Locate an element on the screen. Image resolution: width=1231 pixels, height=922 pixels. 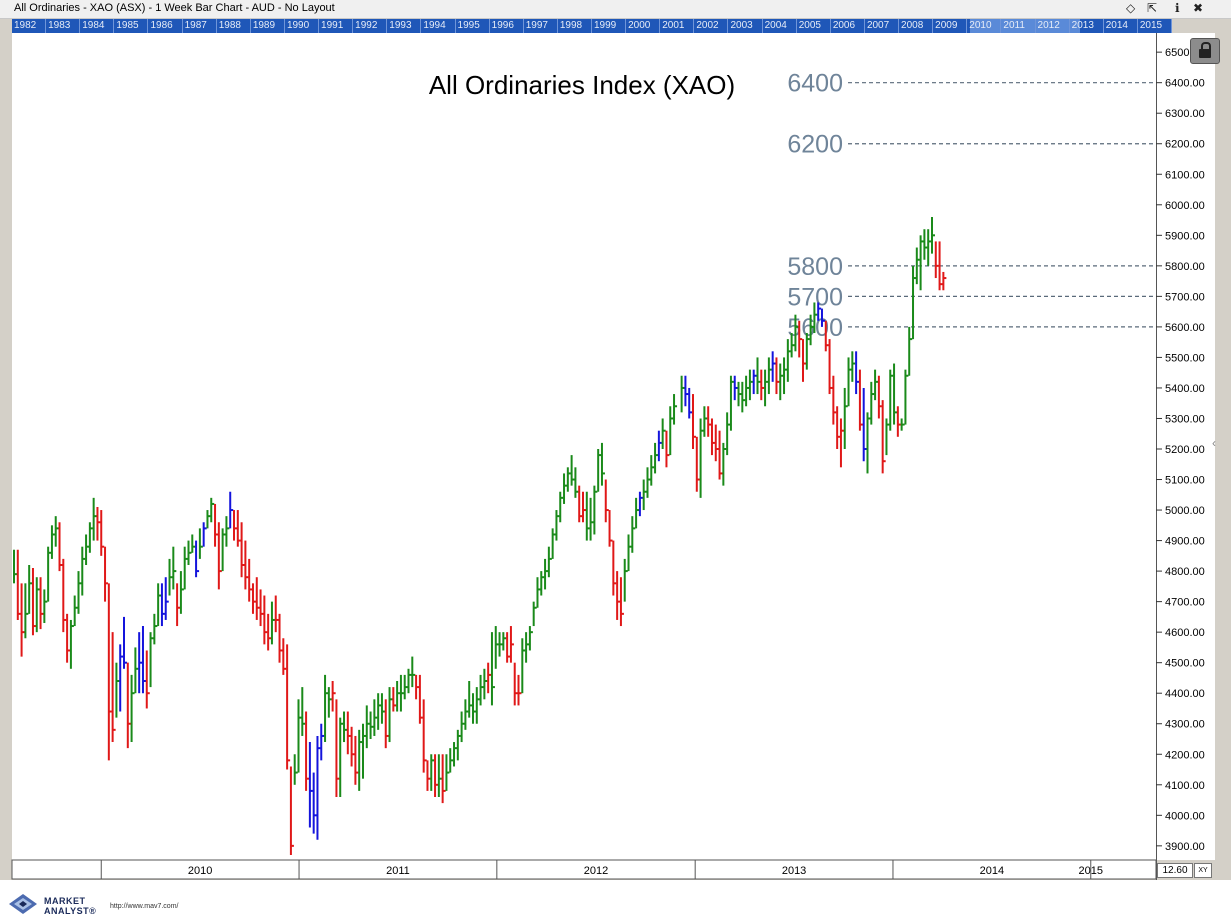
timeline-year: 2013 is located at coordinates (1087, 26).